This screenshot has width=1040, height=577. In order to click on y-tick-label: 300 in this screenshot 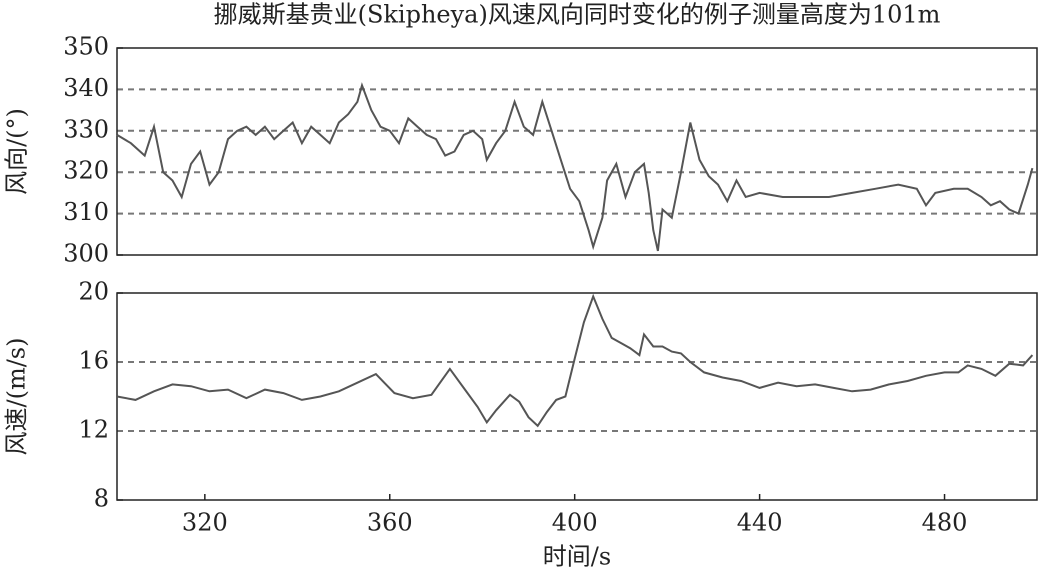, I will do `click(86, 254)`.